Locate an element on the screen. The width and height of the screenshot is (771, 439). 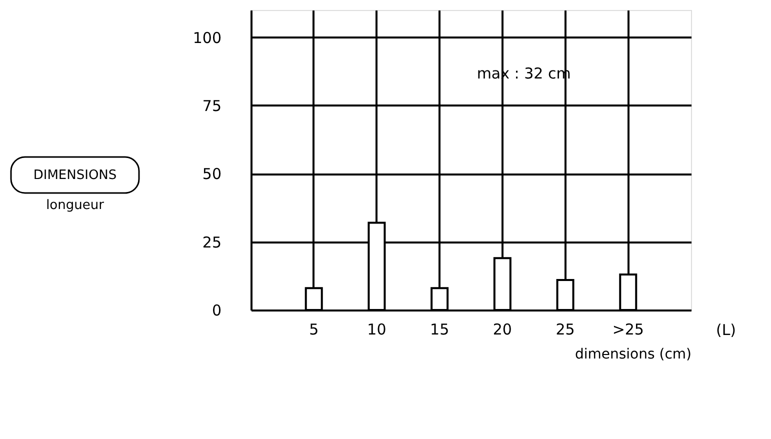
y-tick-label: 0 is located at coordinates (217, 311).